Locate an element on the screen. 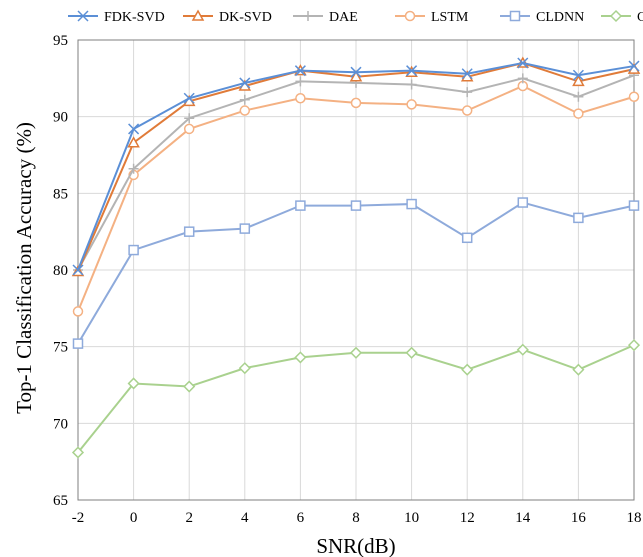 Image resolution: width=643 pixels, height=557 pixels. legend-label-lstm: LSTM is located at coordinates (450, 17).